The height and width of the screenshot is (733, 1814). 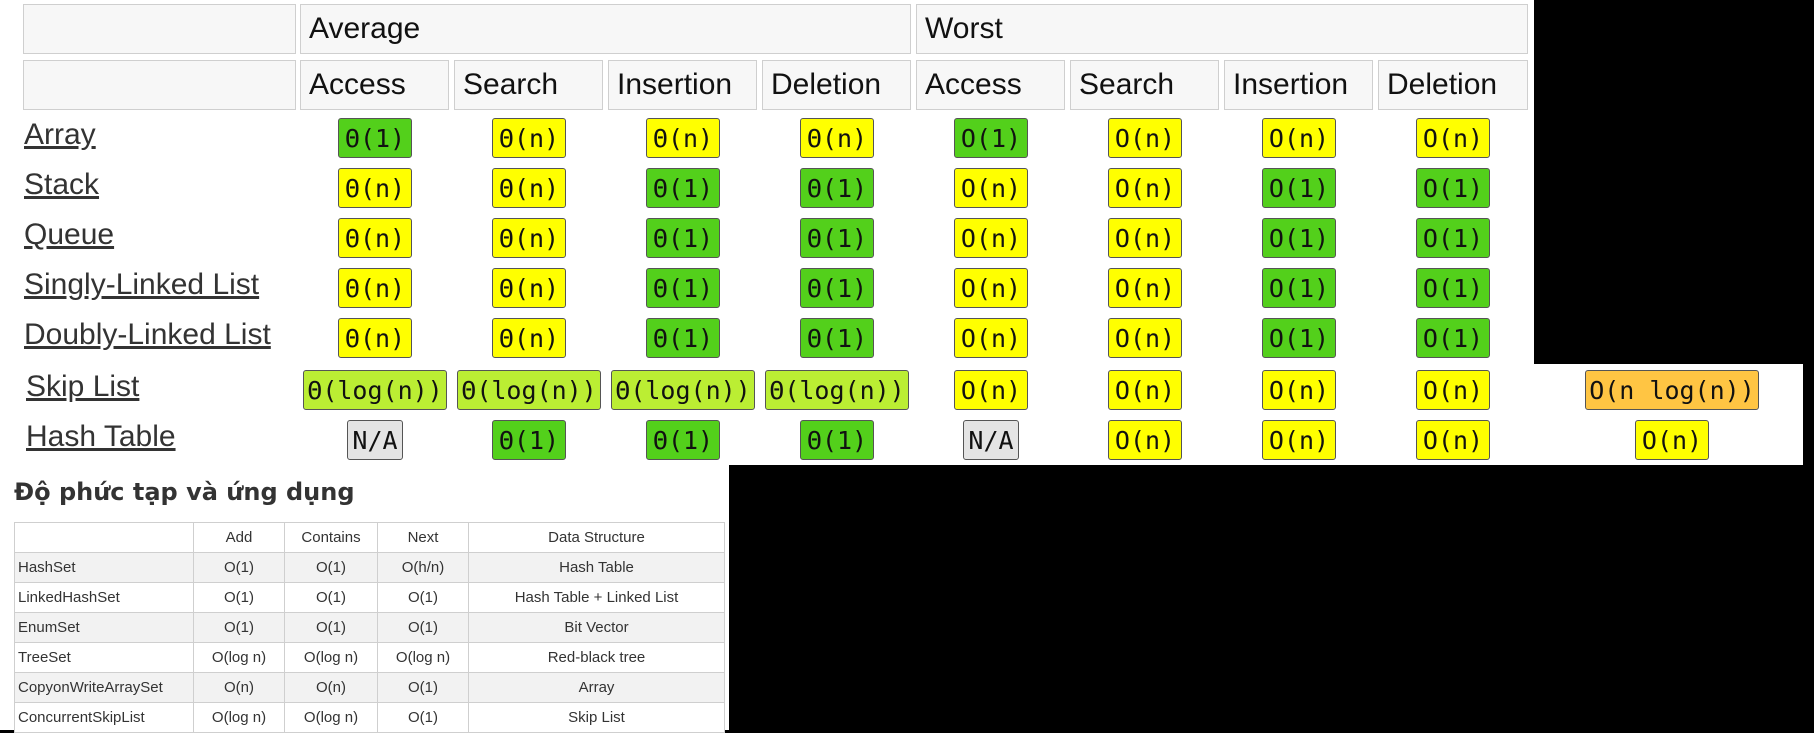 I want to click on header-contains: Contains, so click(x=331, y=537).